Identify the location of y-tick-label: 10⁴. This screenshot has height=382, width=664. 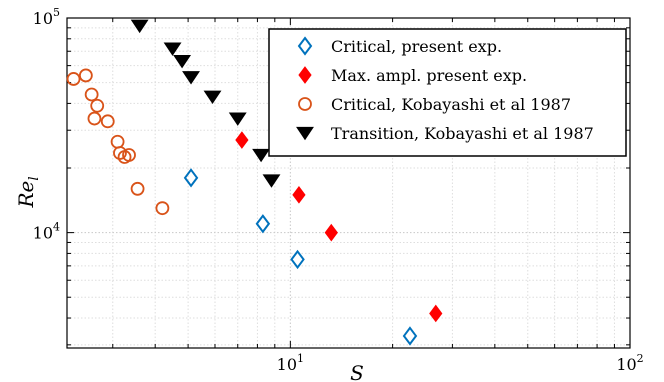
(46, 232).